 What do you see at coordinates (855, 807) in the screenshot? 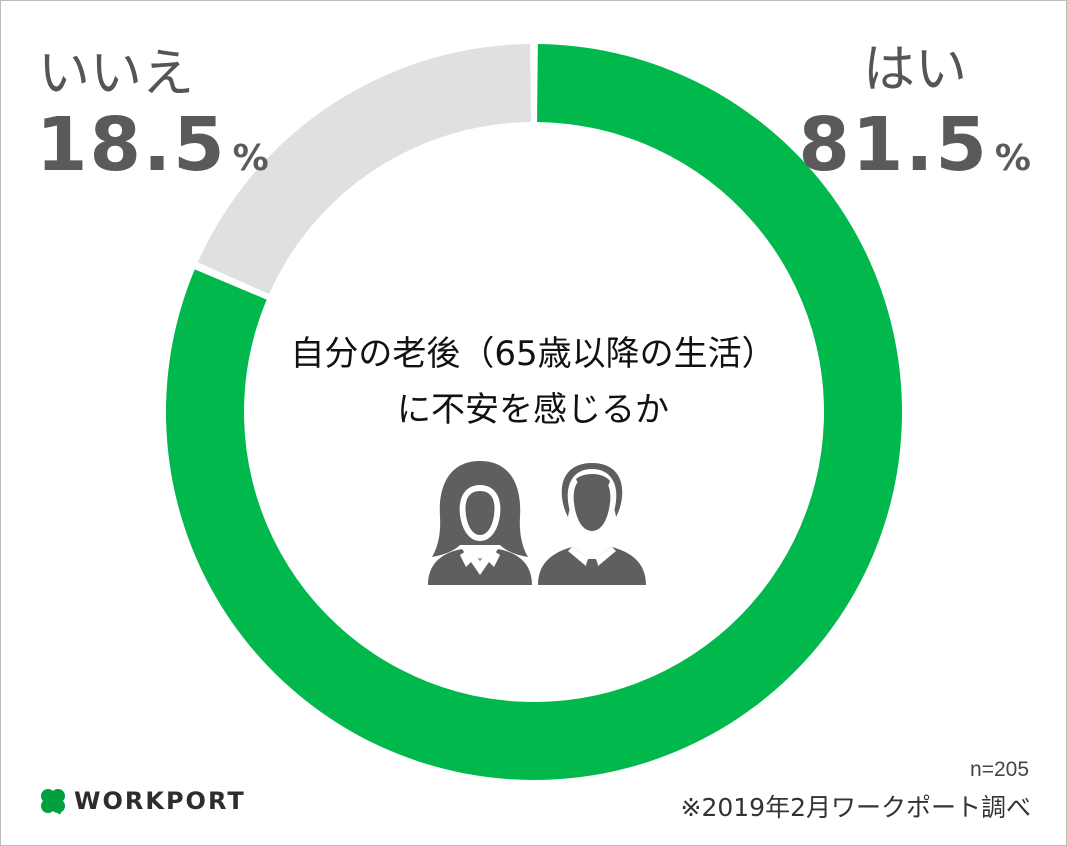
I see `source-note: ※2019年2月ワークポート調べ` at bounding box center [855, 807].